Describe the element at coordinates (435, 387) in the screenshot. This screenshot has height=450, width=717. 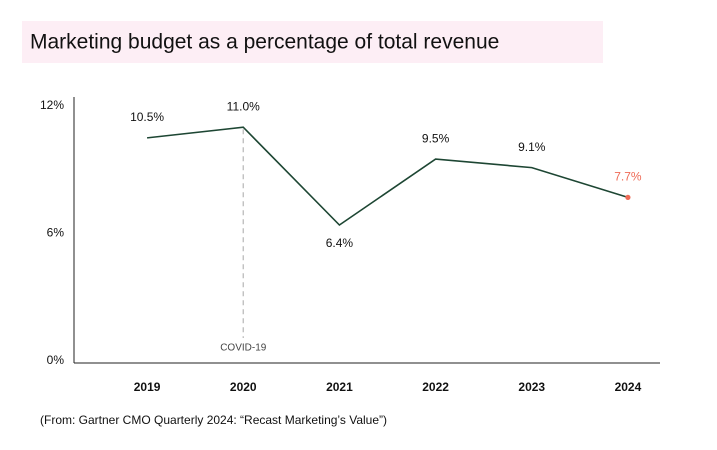
I see `x-tick-label: 2022` at that location.